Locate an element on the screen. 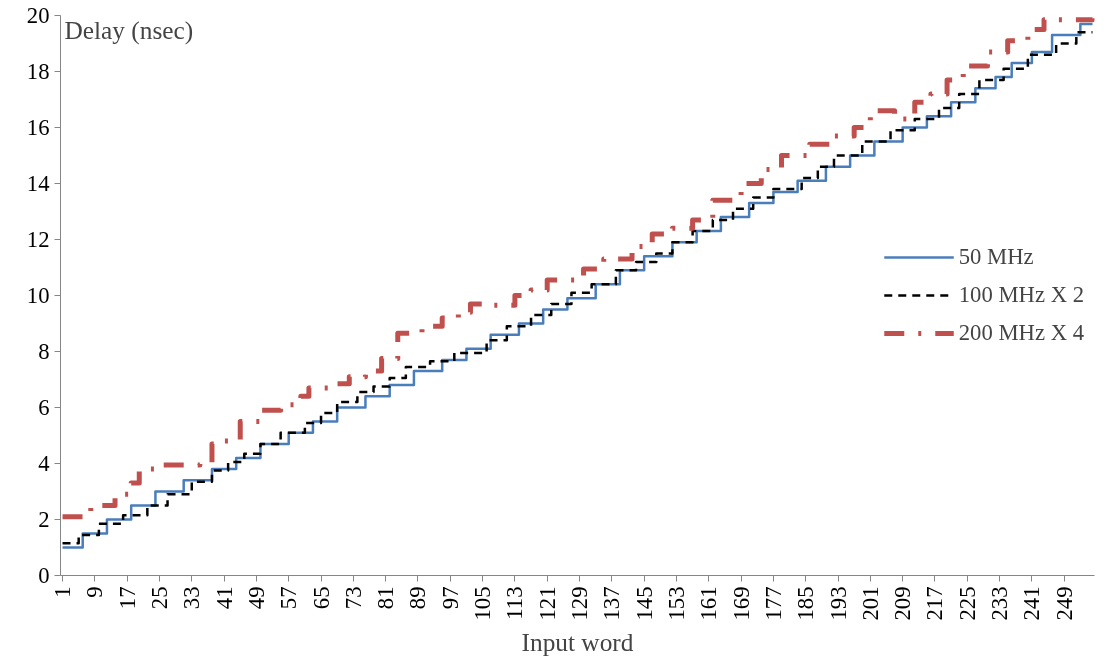  y-tick-label: 4 is located at coordinates (44, 463).